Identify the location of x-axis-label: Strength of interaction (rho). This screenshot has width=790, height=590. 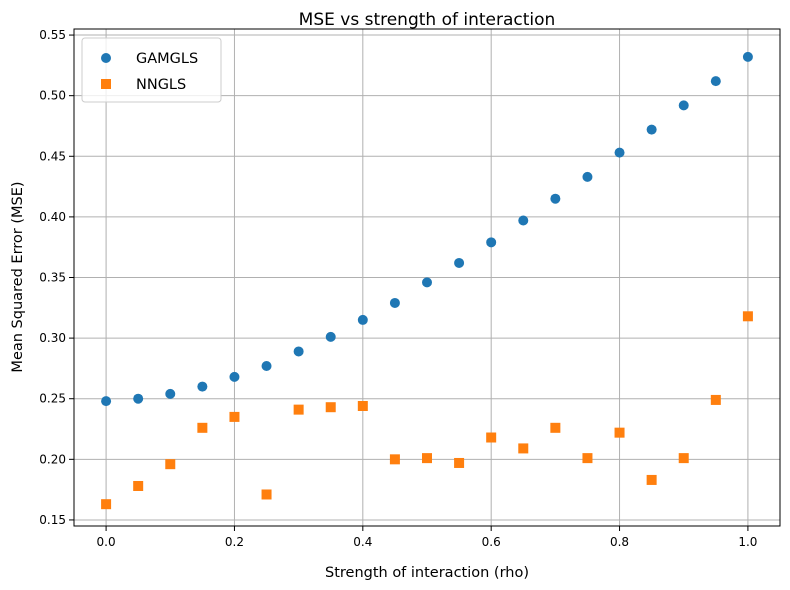
(427, 573).